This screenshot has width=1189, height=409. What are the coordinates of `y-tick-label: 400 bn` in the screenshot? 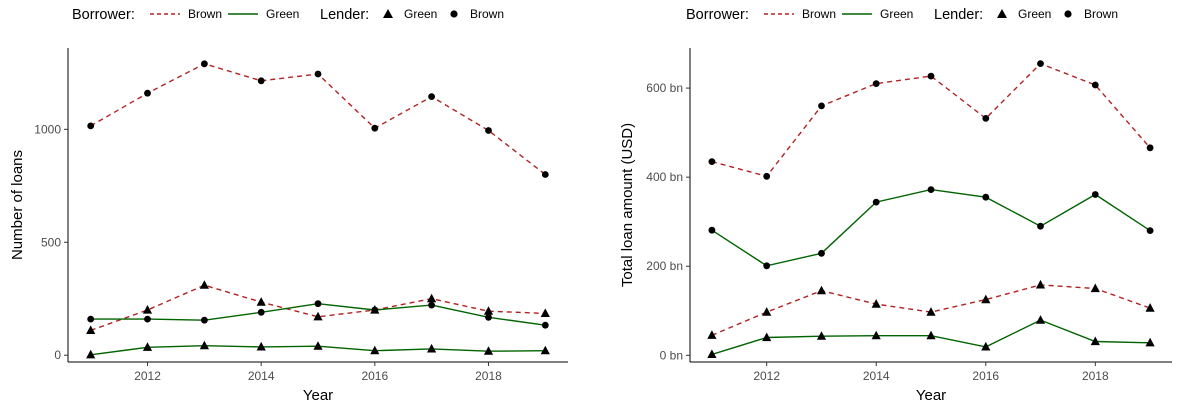 It's located at (664, 177).